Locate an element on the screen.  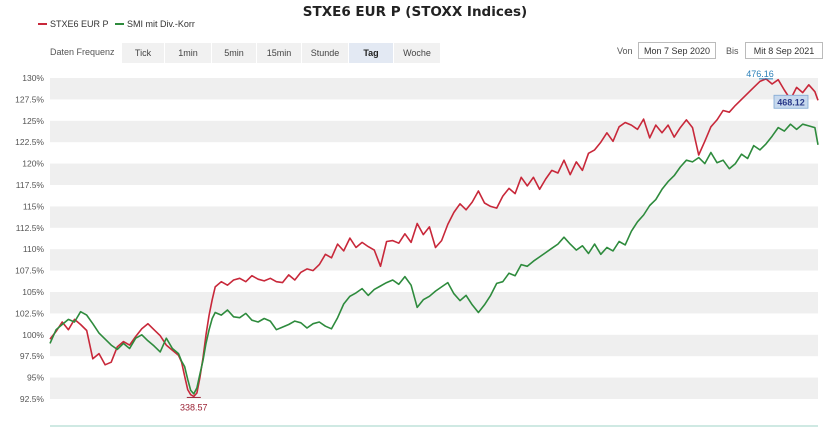
y-tick-label: 97.5% is located at coordinates (32, 356).